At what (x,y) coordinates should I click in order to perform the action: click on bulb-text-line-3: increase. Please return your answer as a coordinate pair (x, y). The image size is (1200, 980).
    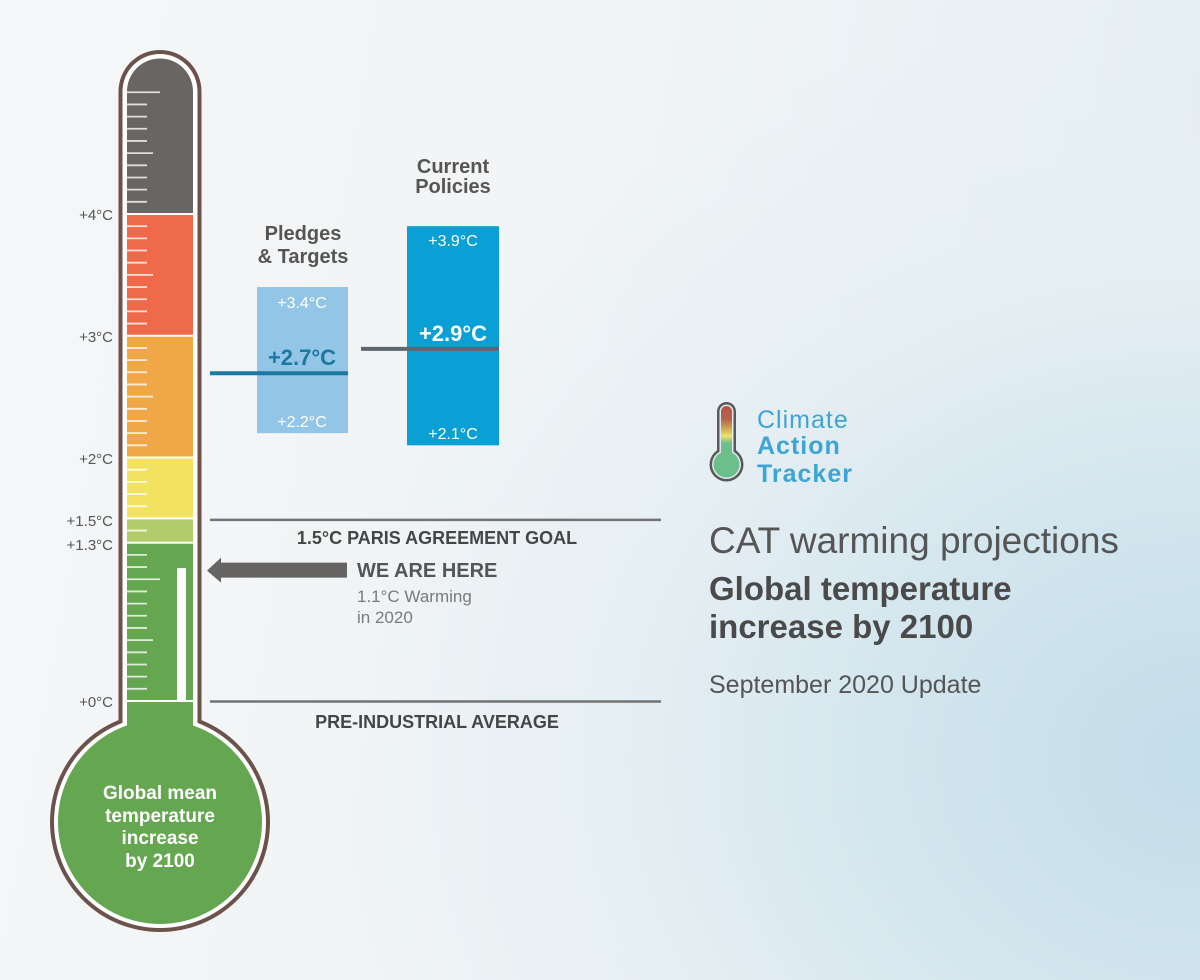
    Looking at the image, I should click on (159, 838).